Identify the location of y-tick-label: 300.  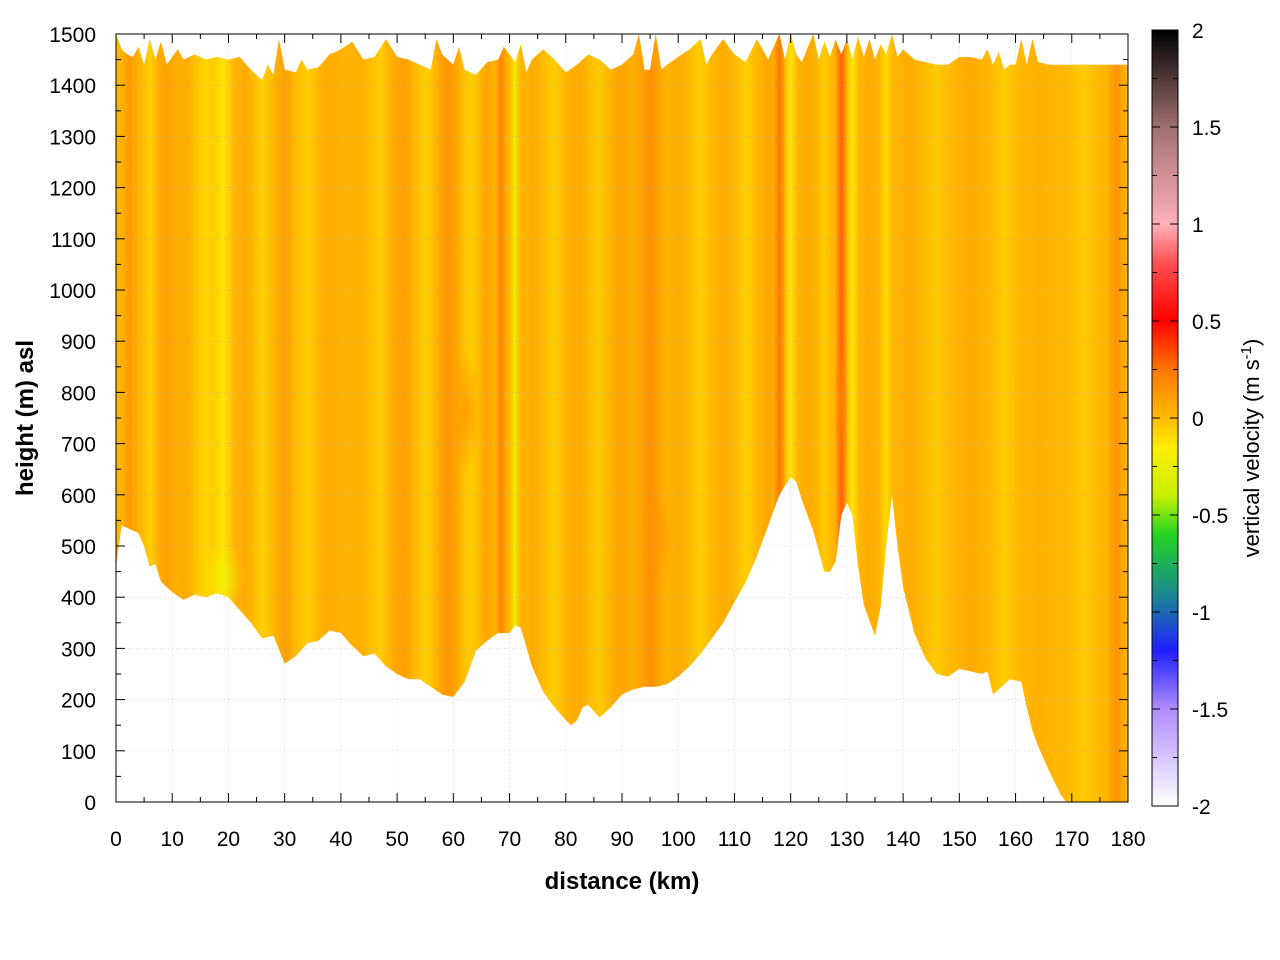
(78, 649).